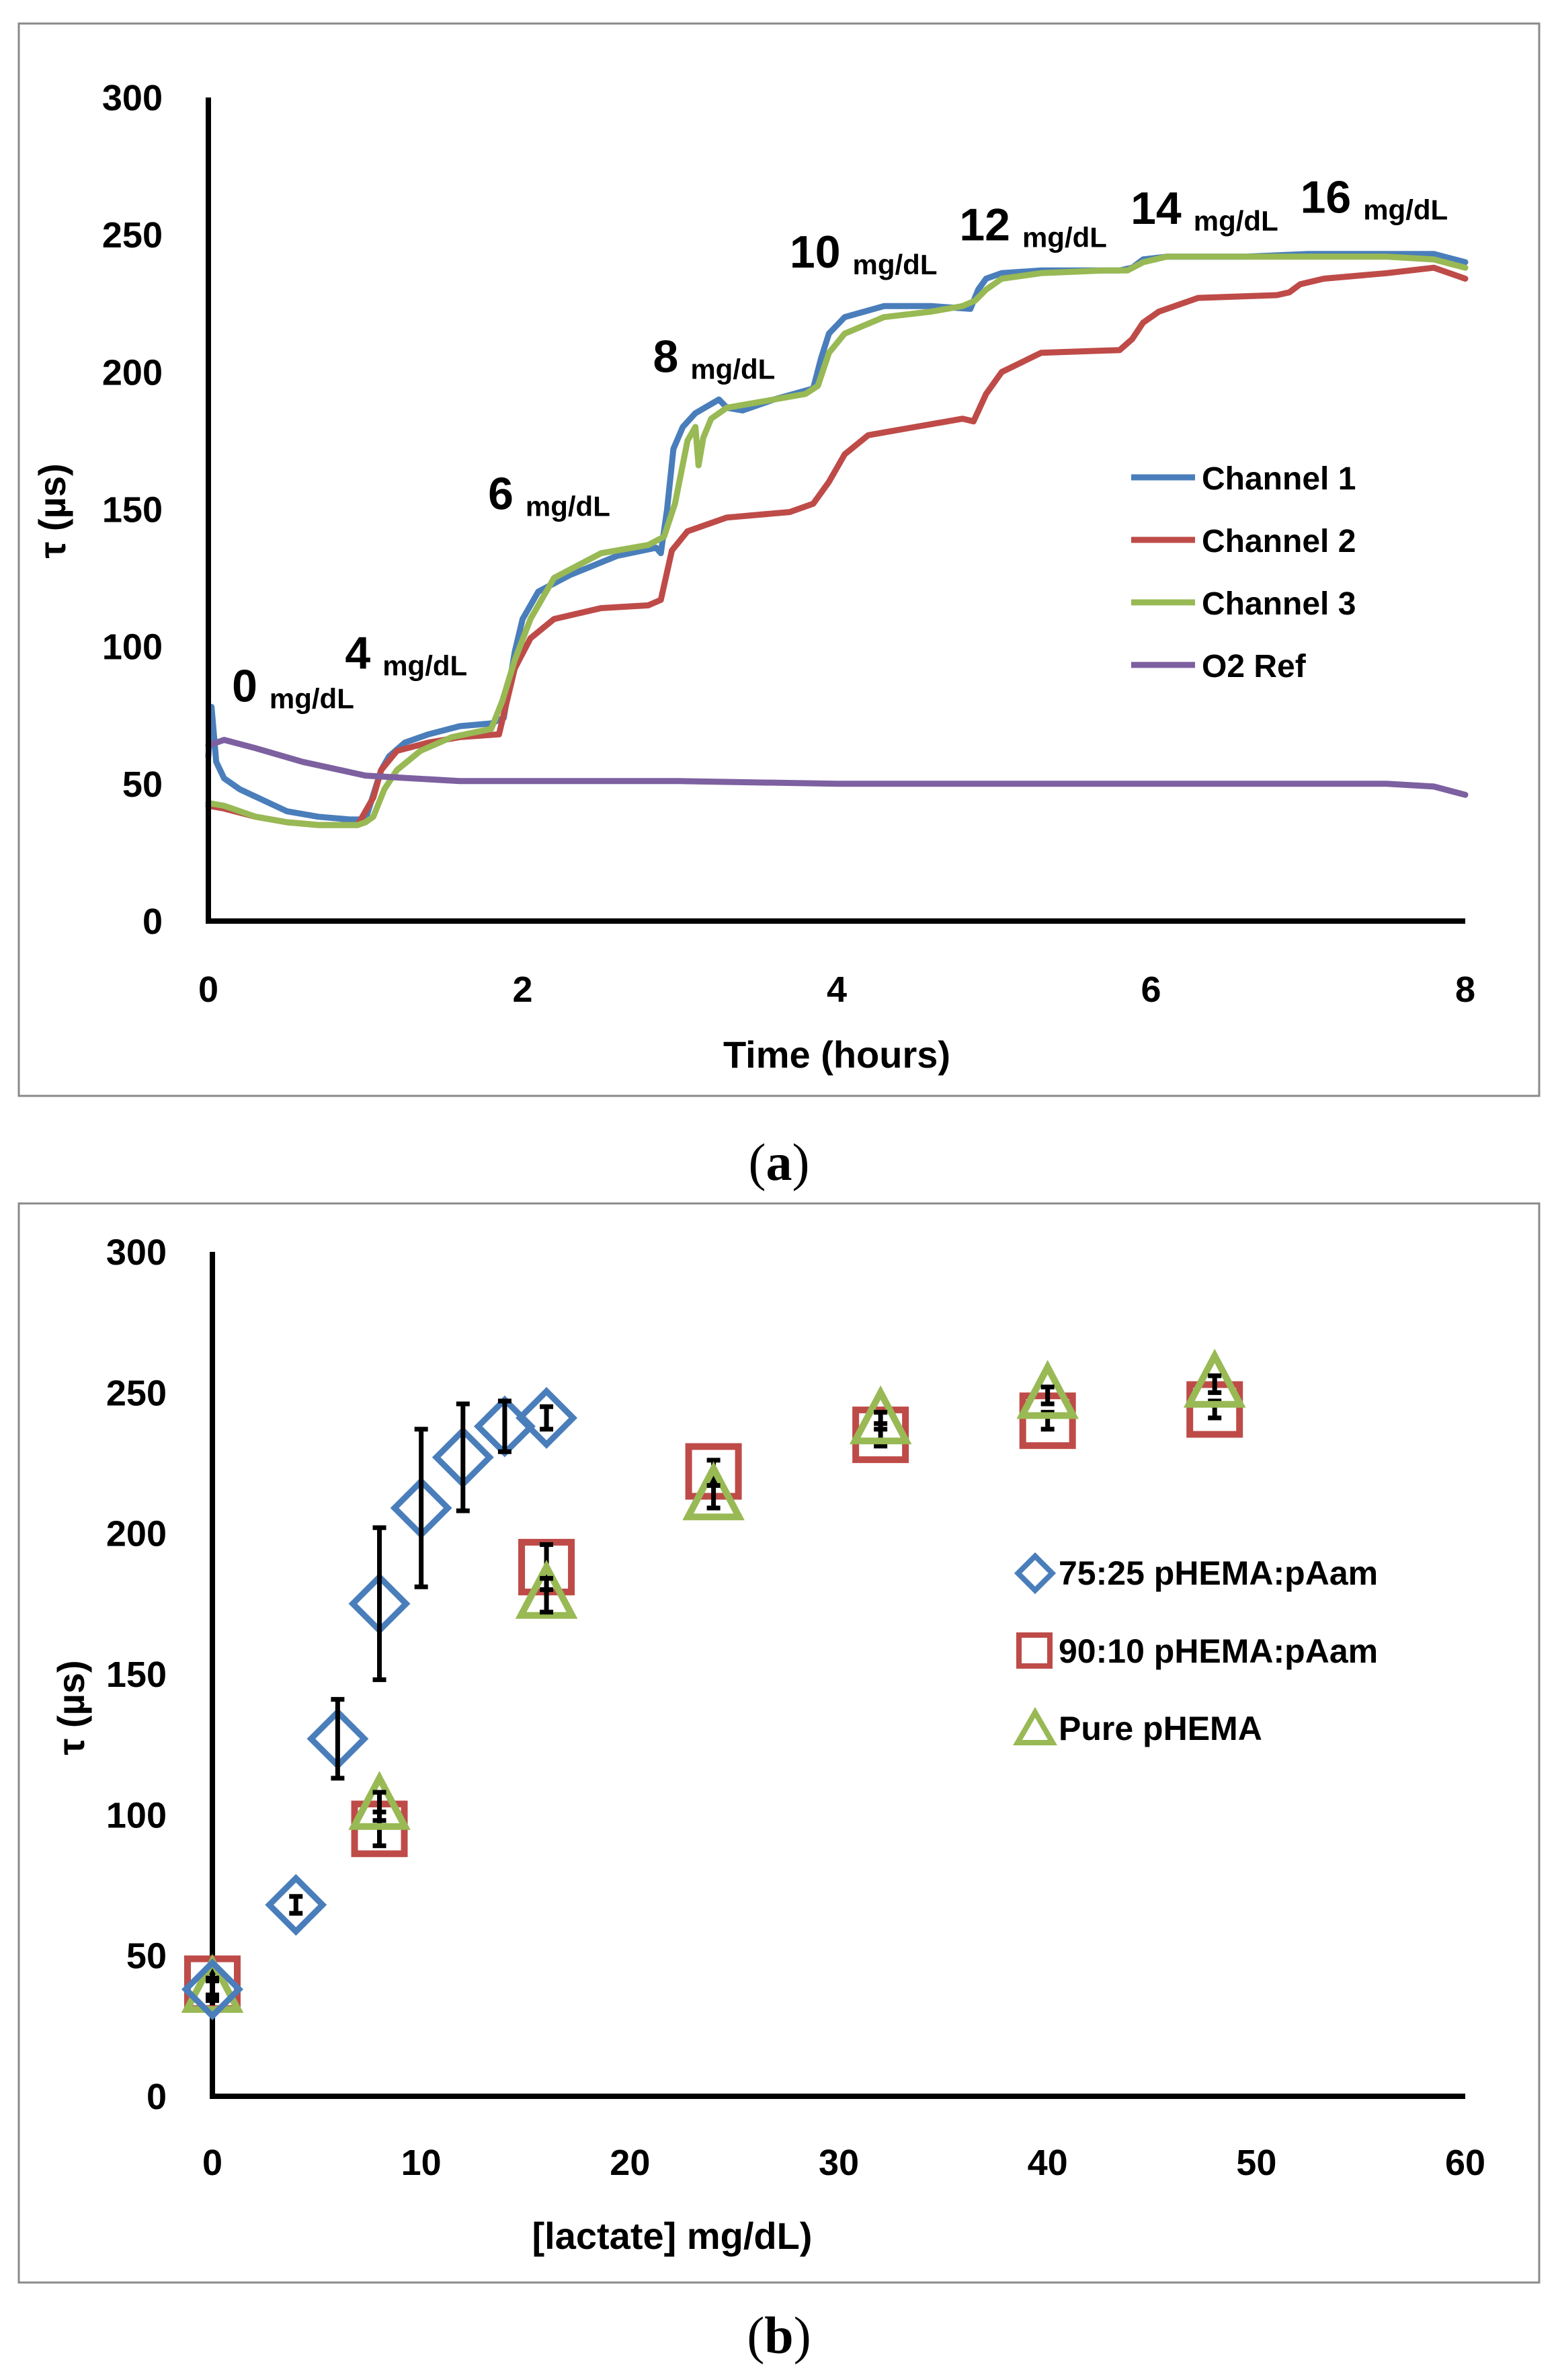  Describe the element at coordinates (1035, 1726) in the screenshot. I see `legend-marker-pure-phema` at that location.